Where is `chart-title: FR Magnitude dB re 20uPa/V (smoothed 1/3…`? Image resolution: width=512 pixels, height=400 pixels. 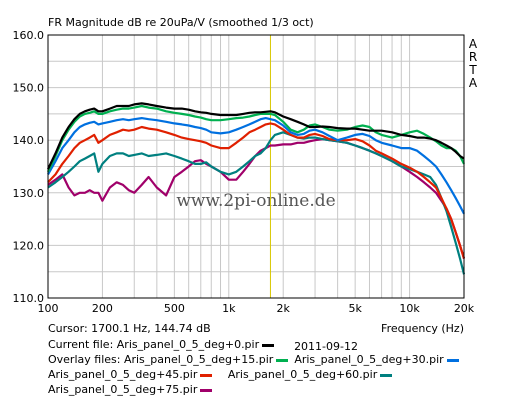
chart-title: FR Magnitude dB re 20uPa/V (smoothed 1/3… is located at coordinates (181, 22).